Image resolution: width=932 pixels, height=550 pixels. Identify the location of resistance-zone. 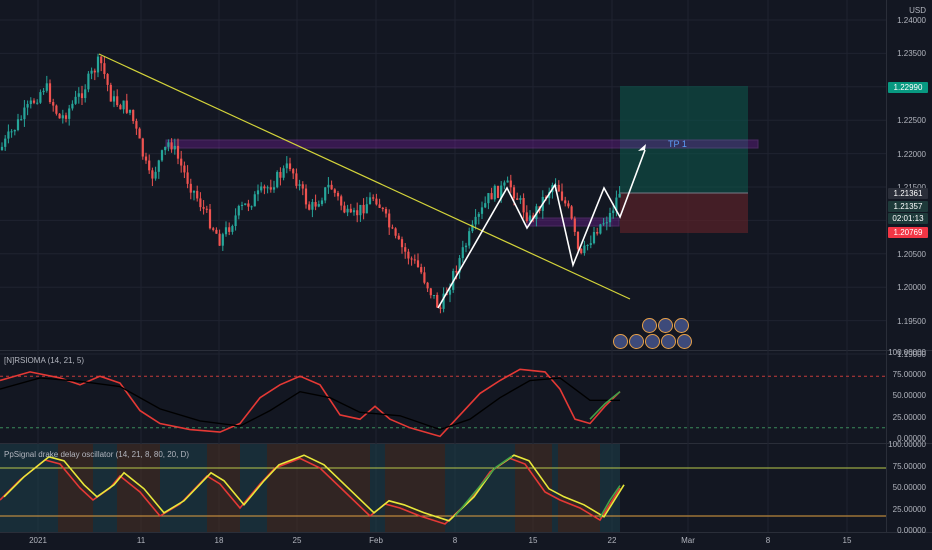
(462, 144).